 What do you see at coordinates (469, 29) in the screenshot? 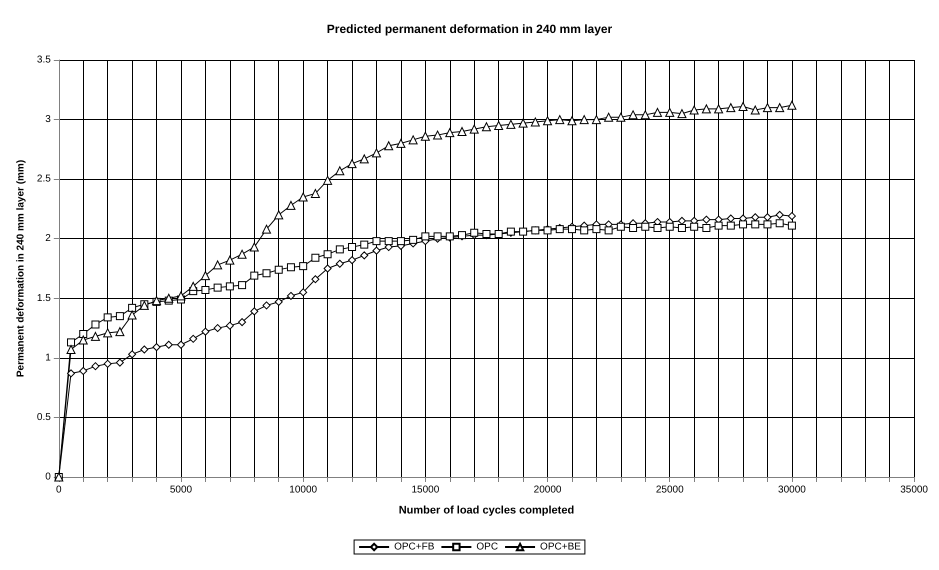
I see `chart-title: Predicted permanent deformation in 240 mm layer` at bounding box center [469, 29].